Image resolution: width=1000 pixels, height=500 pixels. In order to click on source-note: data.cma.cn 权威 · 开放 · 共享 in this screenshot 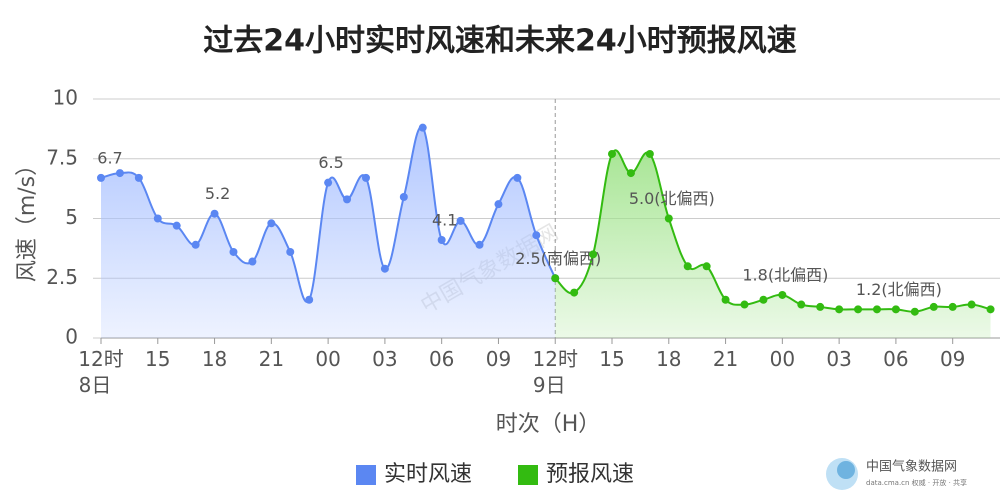, I will do `click(916, 482)`.